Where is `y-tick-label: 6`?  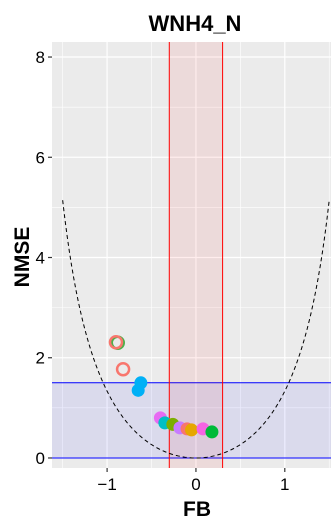
y-tick-label: 6 is located at coordinates (40, 157).